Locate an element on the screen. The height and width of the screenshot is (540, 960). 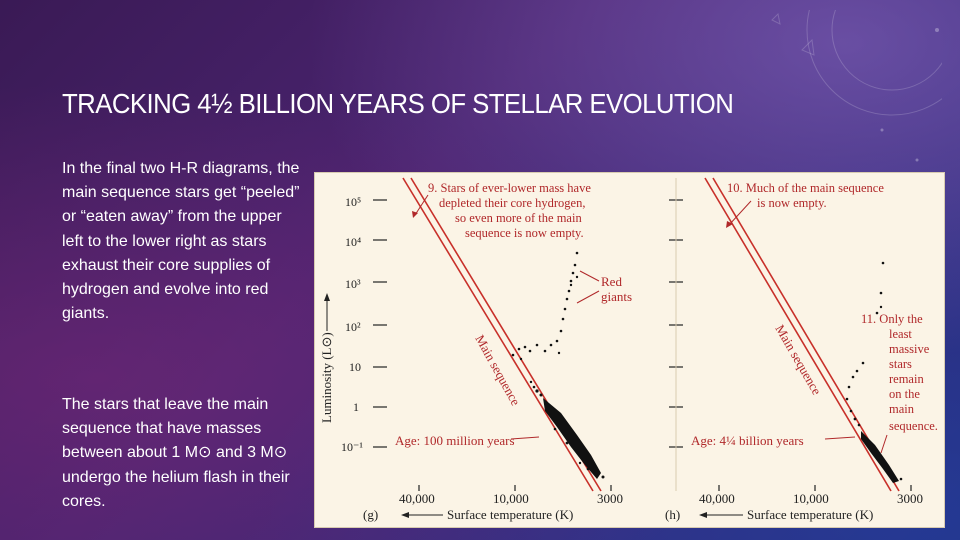
age-label: Age: 4¼ billion years is located at coordinates (747, 440).